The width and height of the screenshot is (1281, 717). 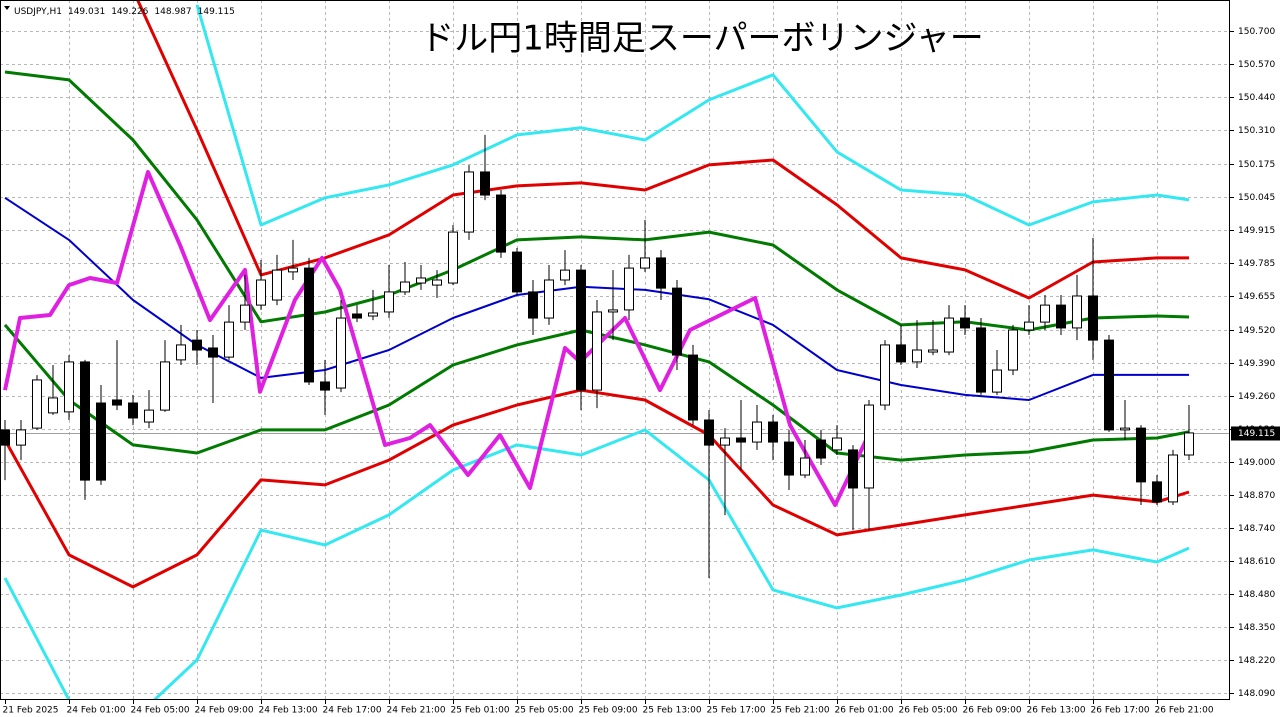 I want to click on x-tick-label: 26 Feb 21:00, so click(x=1184, y=711).